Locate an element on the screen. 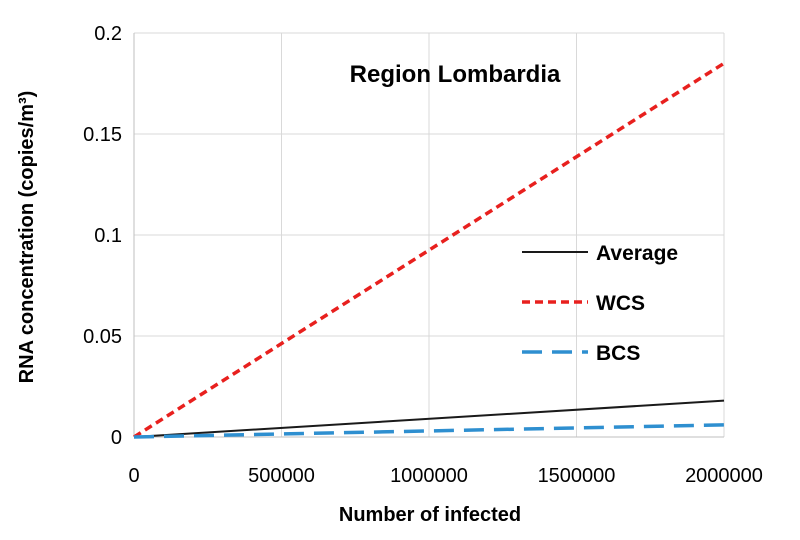 Image resolution: width=800 pixels, height=540 pixels. x-tick-label: 500000 is located at coordinates (281, 476).